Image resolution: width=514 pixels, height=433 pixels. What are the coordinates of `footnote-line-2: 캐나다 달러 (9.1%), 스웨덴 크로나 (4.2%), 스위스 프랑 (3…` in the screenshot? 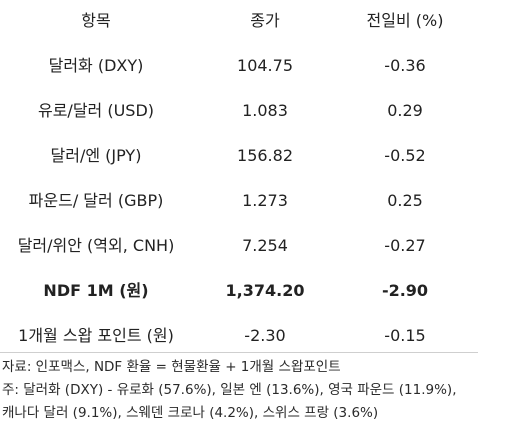 It's located at (190, 413).